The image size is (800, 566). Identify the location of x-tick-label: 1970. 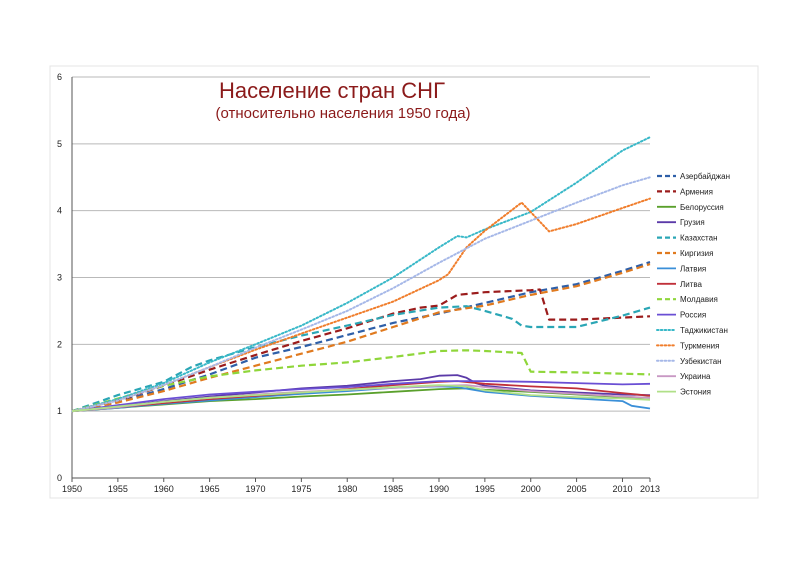
(255, 489).